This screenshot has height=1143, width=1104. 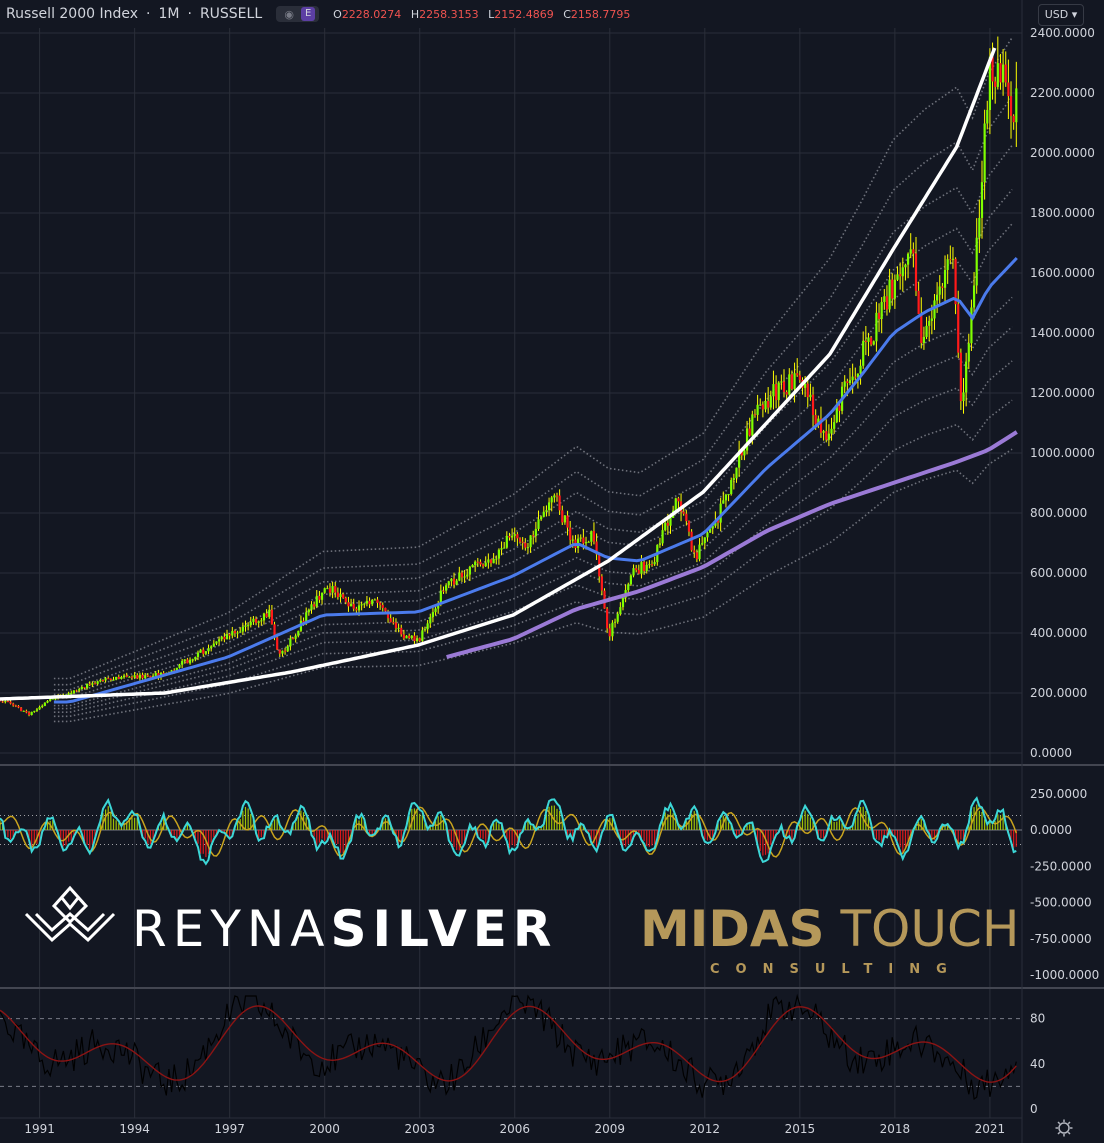 What do you see at coordinates (72, 14) in the screenshot?
I see `symbol-title: Russell 2000 Index` at bounding box center [72, 14].